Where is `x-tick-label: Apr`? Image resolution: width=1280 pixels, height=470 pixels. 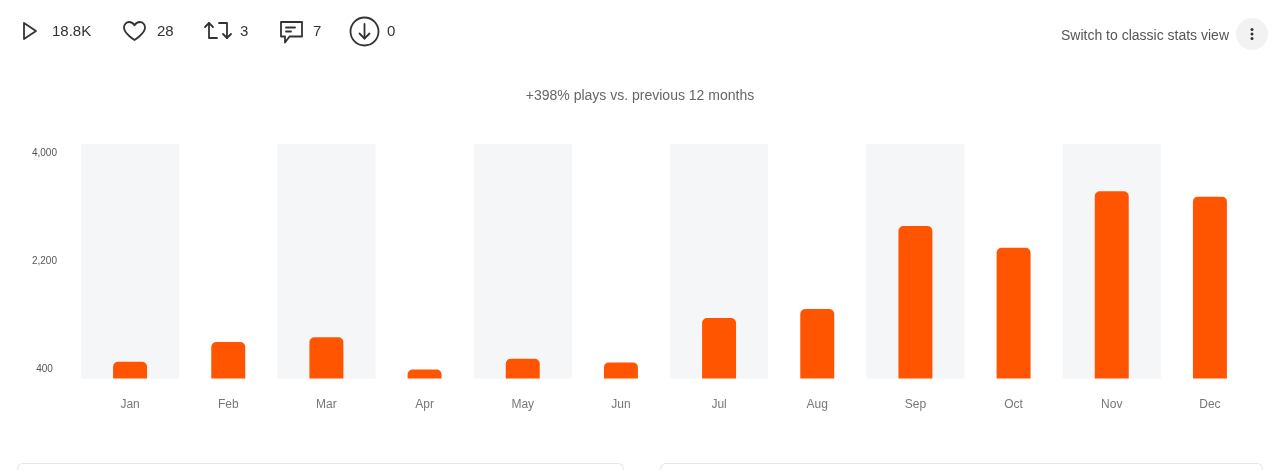
x-tick-label: Apr is located at coordinates (424, 404).